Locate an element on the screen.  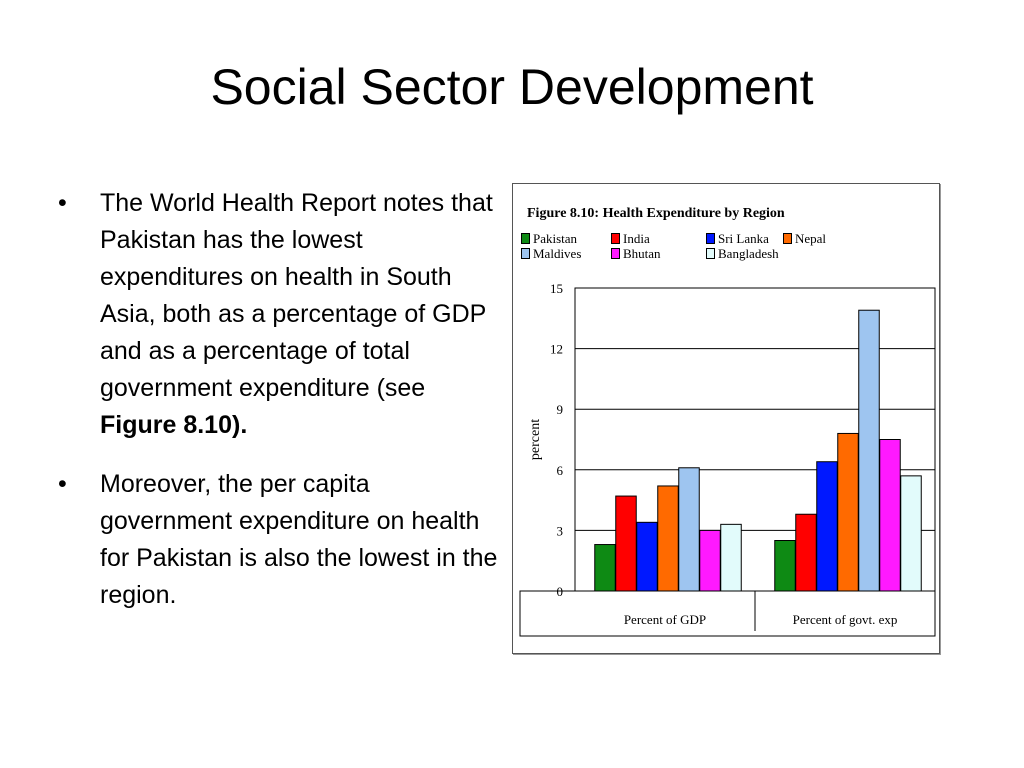
y-tick-label: 9 is located at coordinates (560, 409).